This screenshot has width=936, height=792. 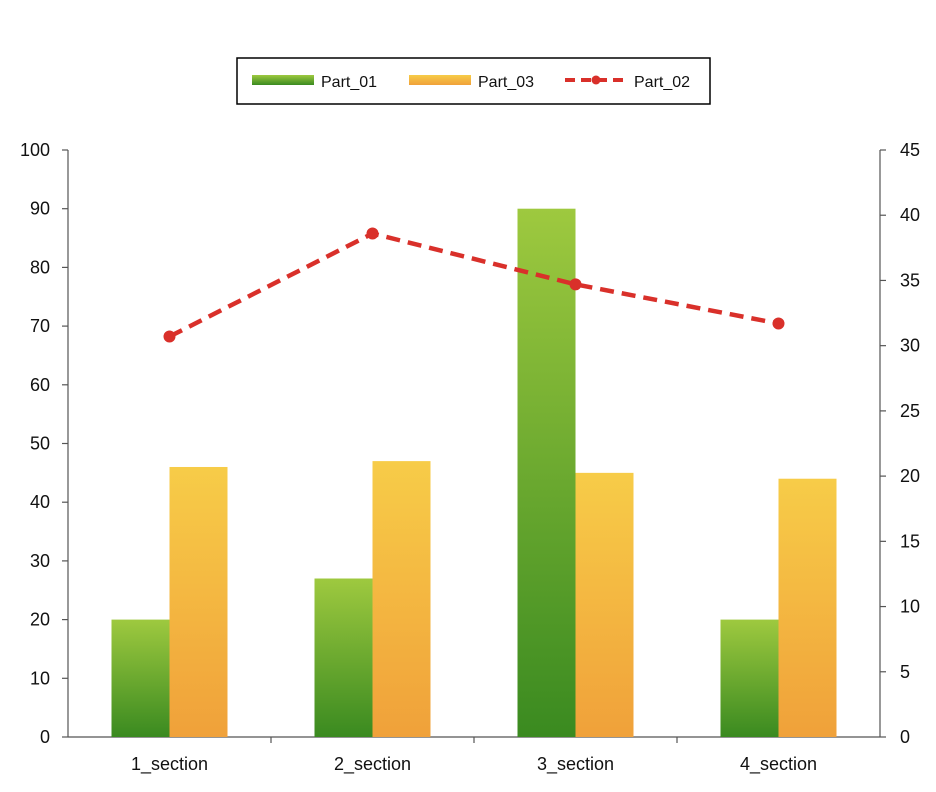 I want to click on legend: Part_01 Part_03 Part_02, so click(x=473, y=81).